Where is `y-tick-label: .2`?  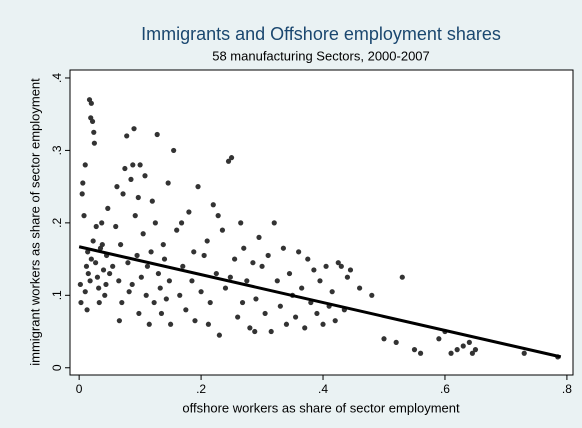 y-tick-label: .2 is located at coordinates (57, 223).